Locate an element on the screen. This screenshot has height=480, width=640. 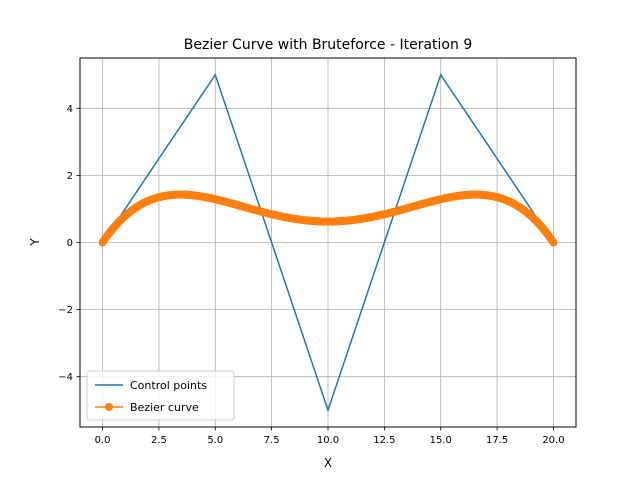
x-tick-label: 12.5 is located at coordinates (384, 440).